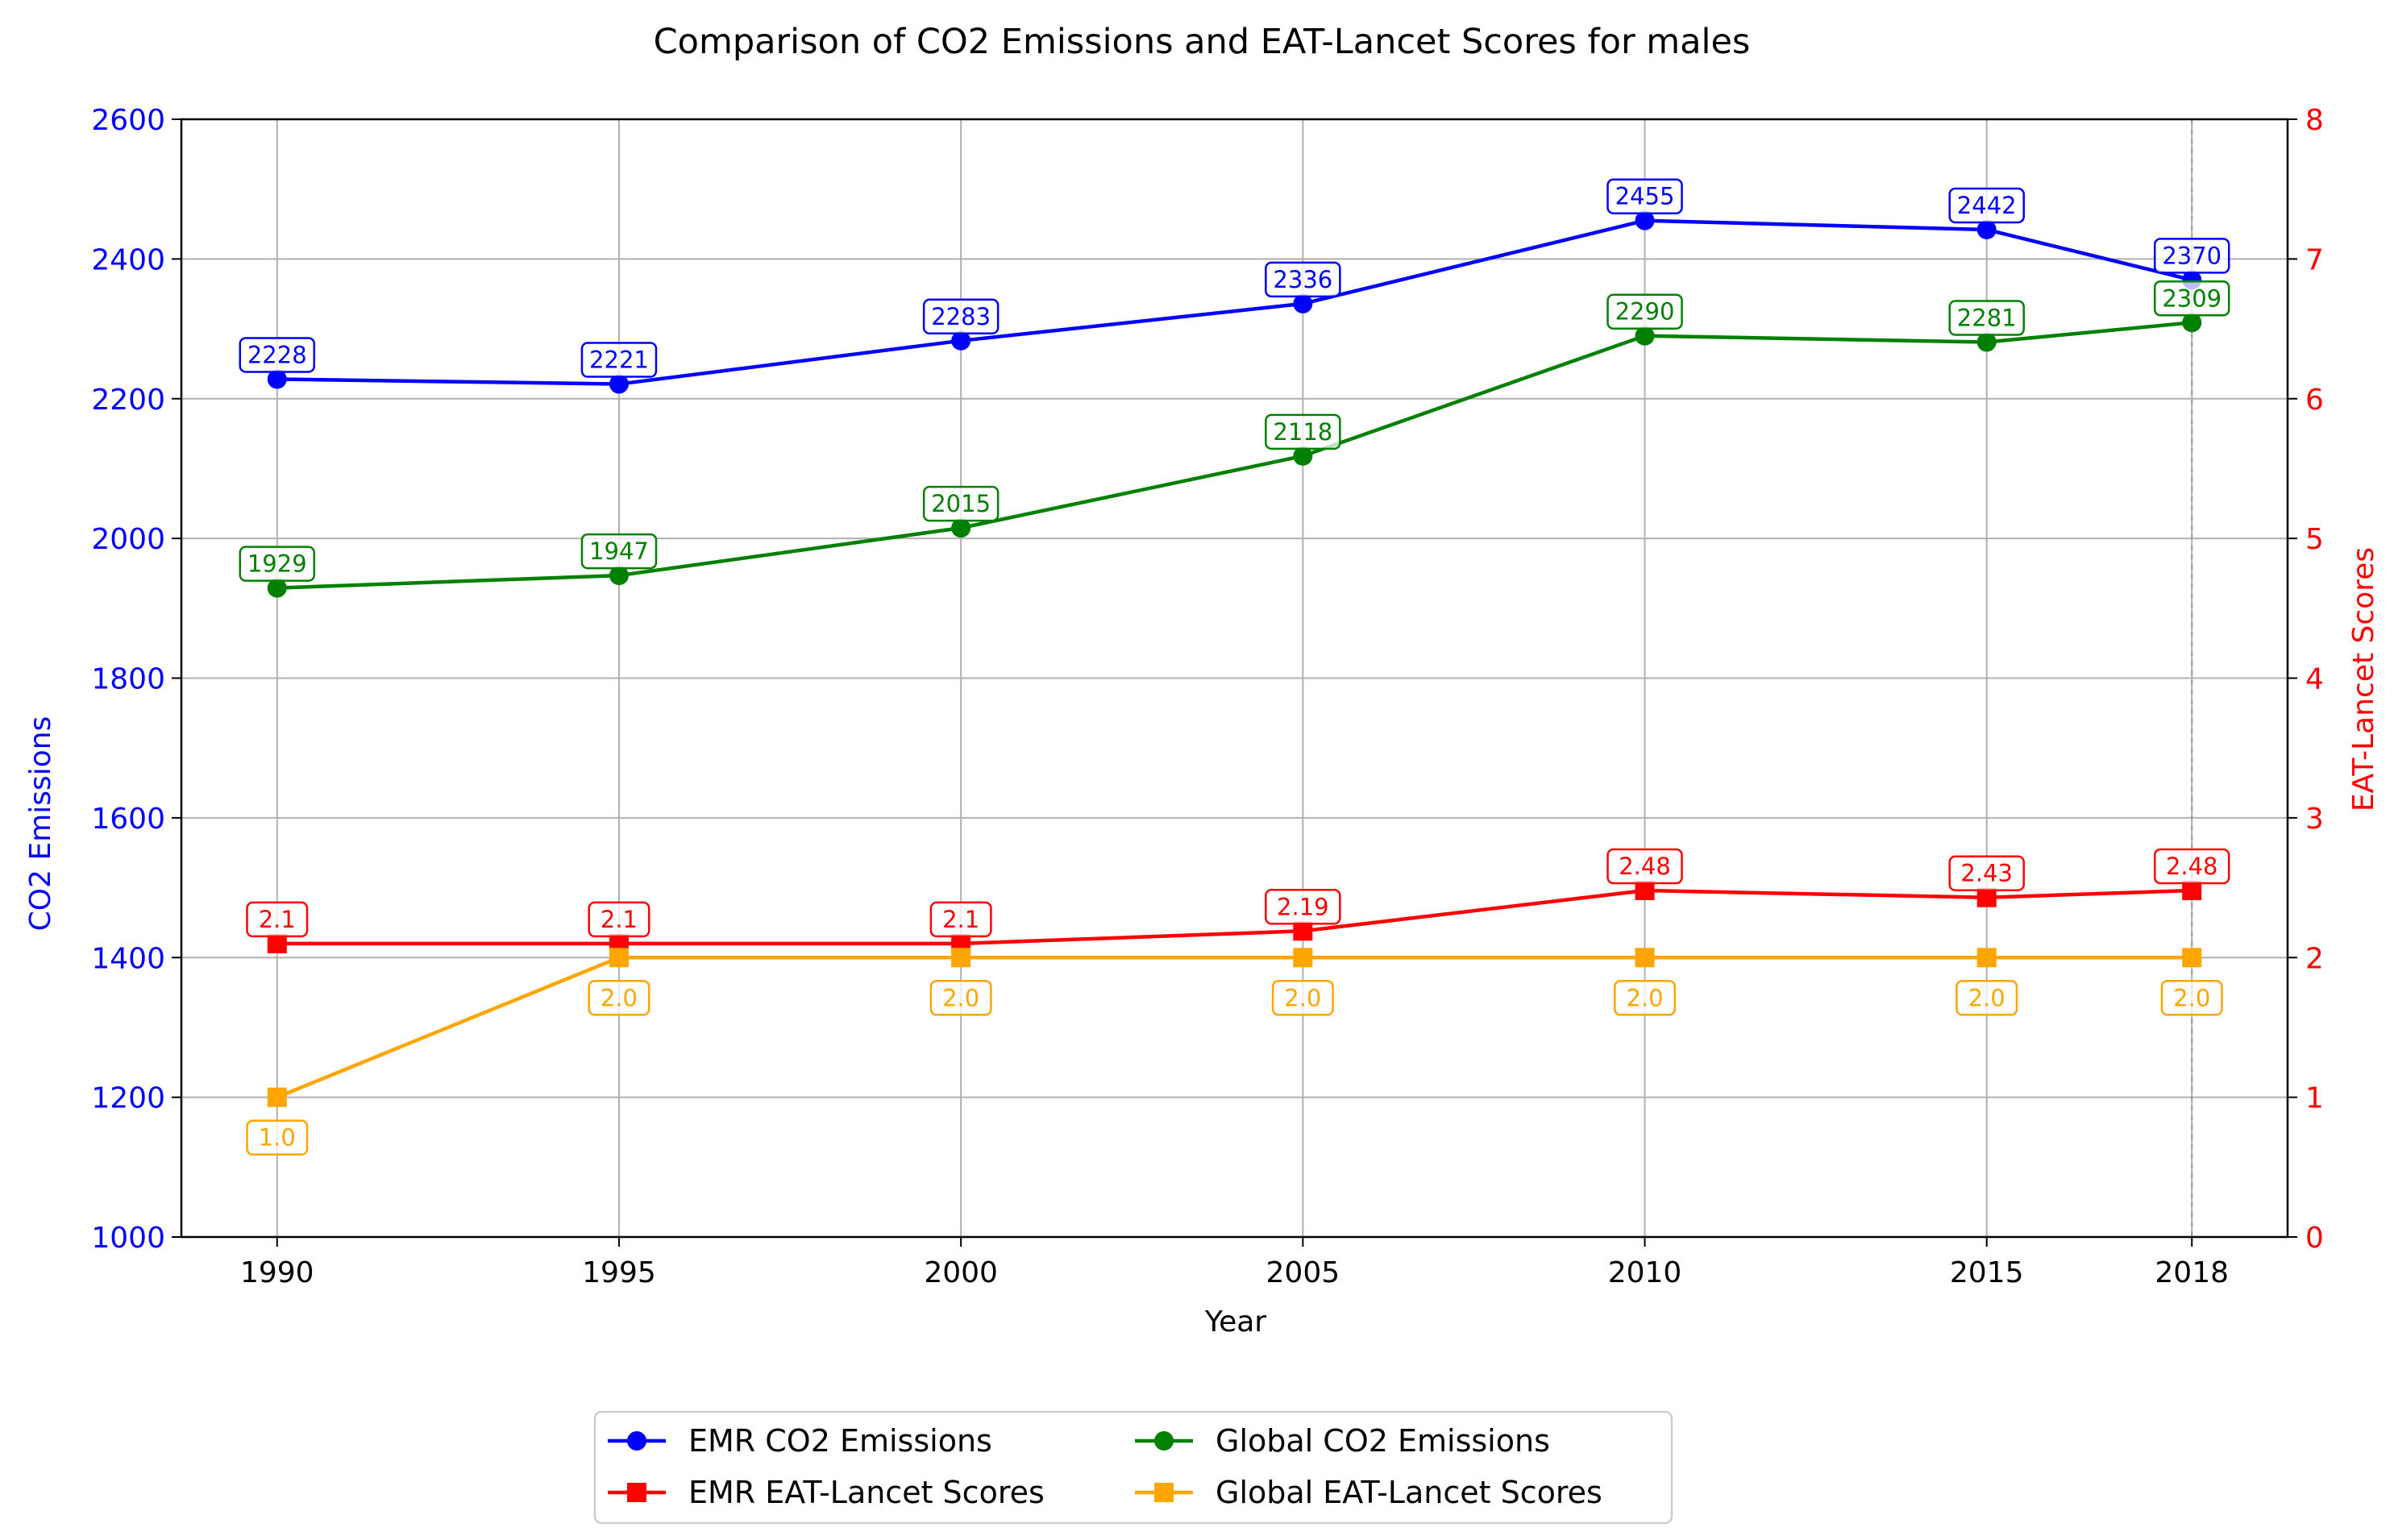 The height and width of the screenshot is (1540, 2394). I want to click on data-label-text: 2.43, so click(1986, 873).